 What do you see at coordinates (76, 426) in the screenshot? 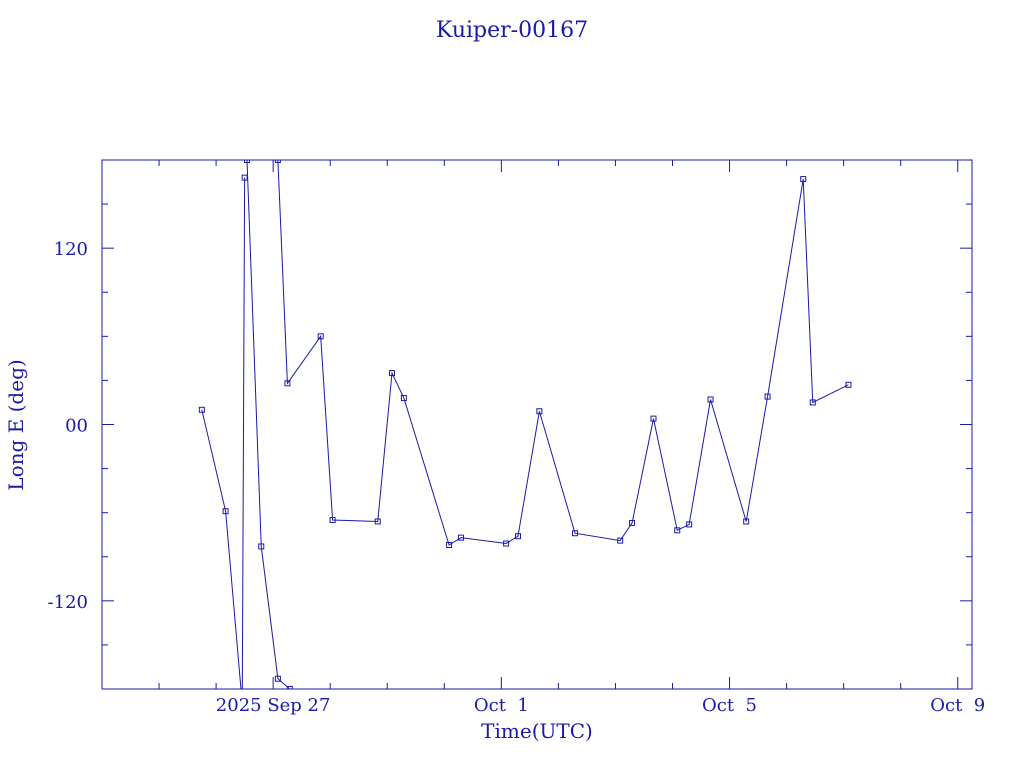
I see `y-tick-label: 00` at bounding box center [76, 426].